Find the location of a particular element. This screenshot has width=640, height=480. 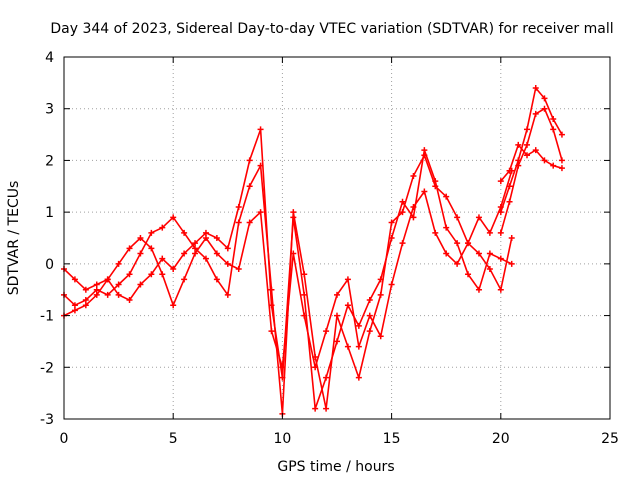

y-tick-label: -1 is located at coordinates (47, 317).